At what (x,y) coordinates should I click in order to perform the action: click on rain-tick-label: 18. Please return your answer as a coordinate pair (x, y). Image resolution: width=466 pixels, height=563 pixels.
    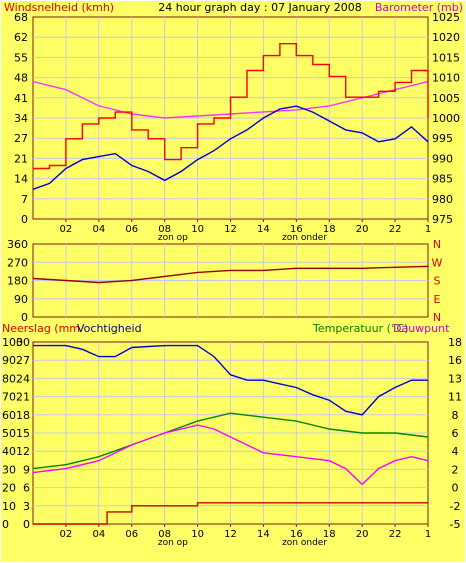
    Looking at the image, I should click on (23, 415).